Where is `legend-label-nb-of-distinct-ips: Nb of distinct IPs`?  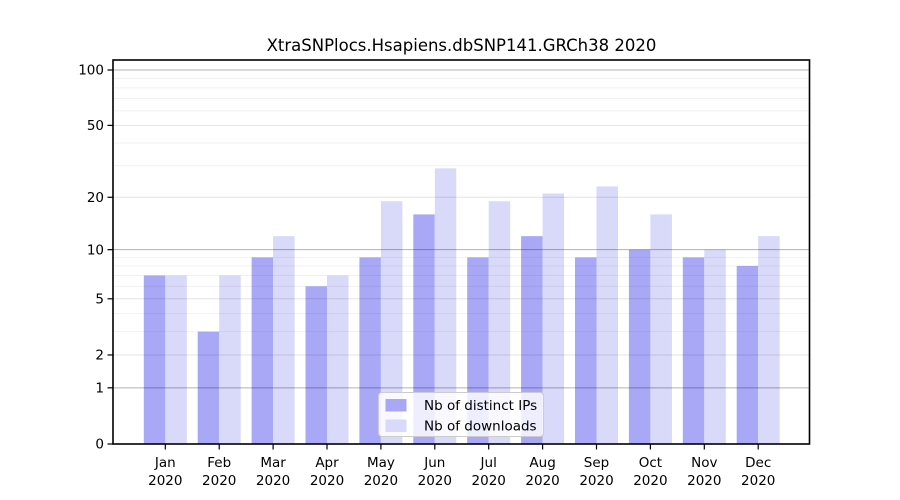
legend-label-nb-of-distinct-ips: Nb of distinct IPs is located at coordinates (480, 406).